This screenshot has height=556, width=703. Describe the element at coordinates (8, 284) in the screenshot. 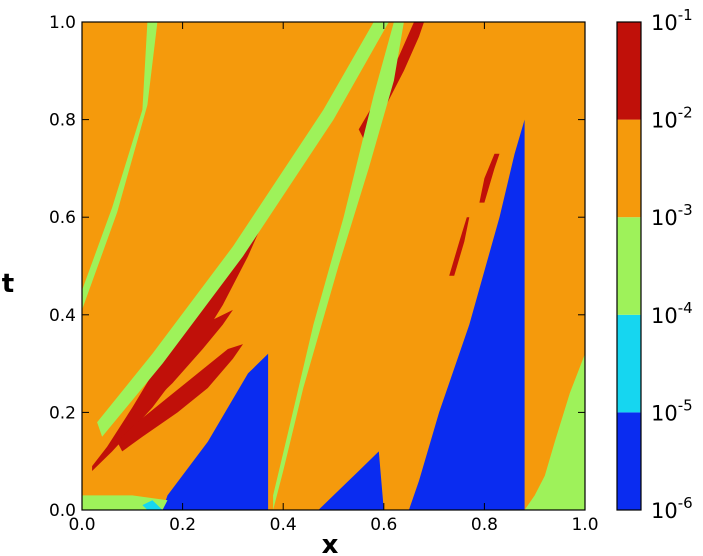

I see `y-axis-label: t` at that location.